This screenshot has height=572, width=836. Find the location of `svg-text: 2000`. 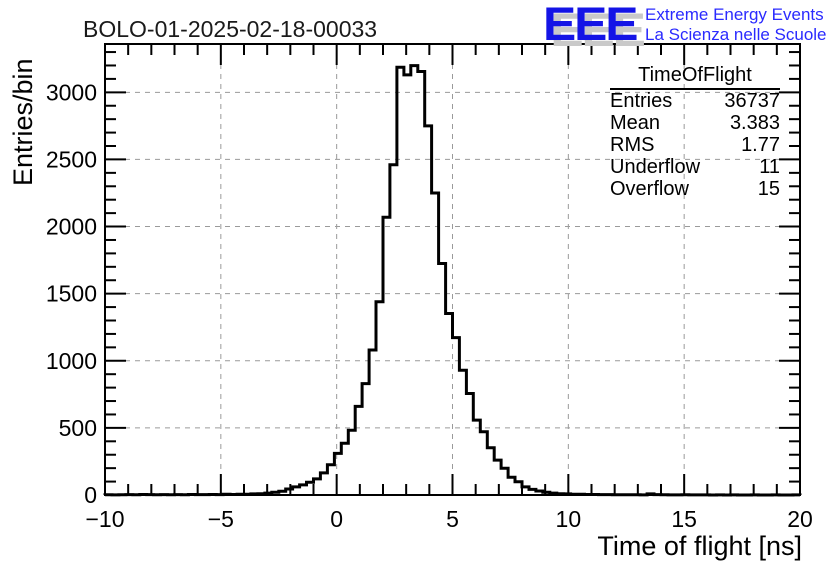

svg-text: 2000 is located at coordinates (71, 227).